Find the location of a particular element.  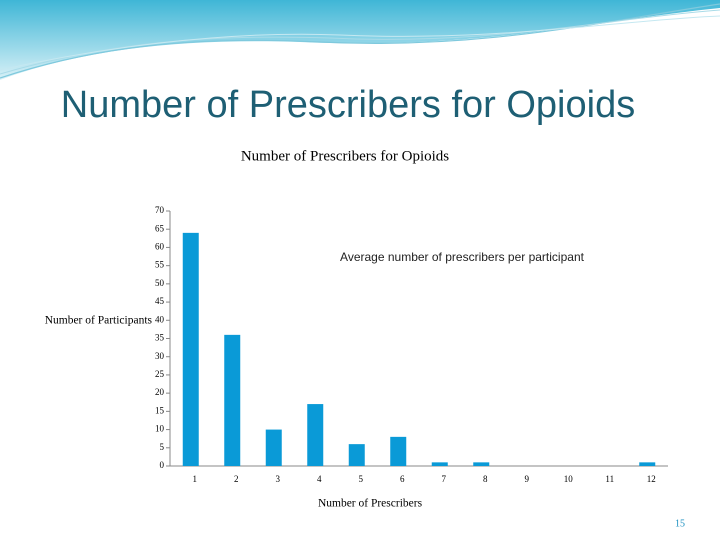

x-tick-label: 3 is located at coordinates (278, 479).